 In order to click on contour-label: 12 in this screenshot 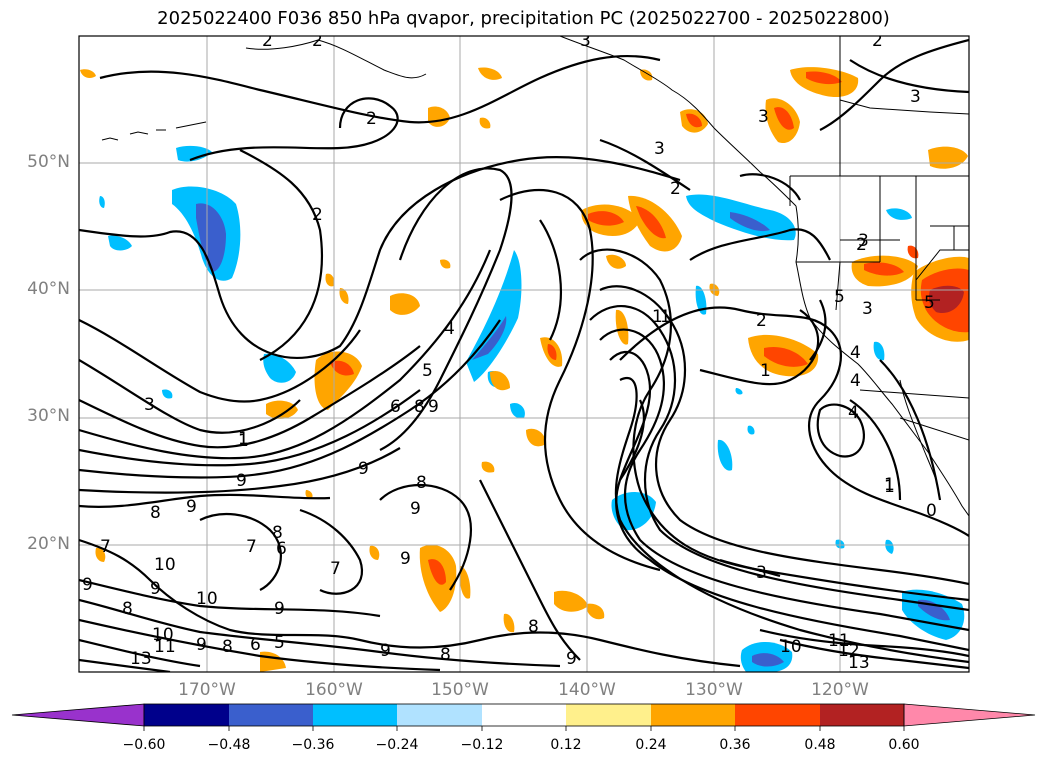, I will do `click(849, 651)`.